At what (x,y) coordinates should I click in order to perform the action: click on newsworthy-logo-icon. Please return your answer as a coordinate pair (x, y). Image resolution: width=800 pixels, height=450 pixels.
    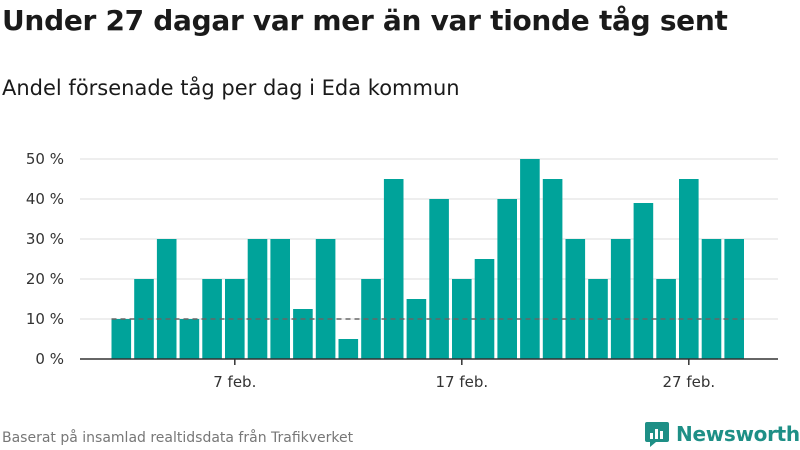
    Looking at the image, I should click on (657, 434).